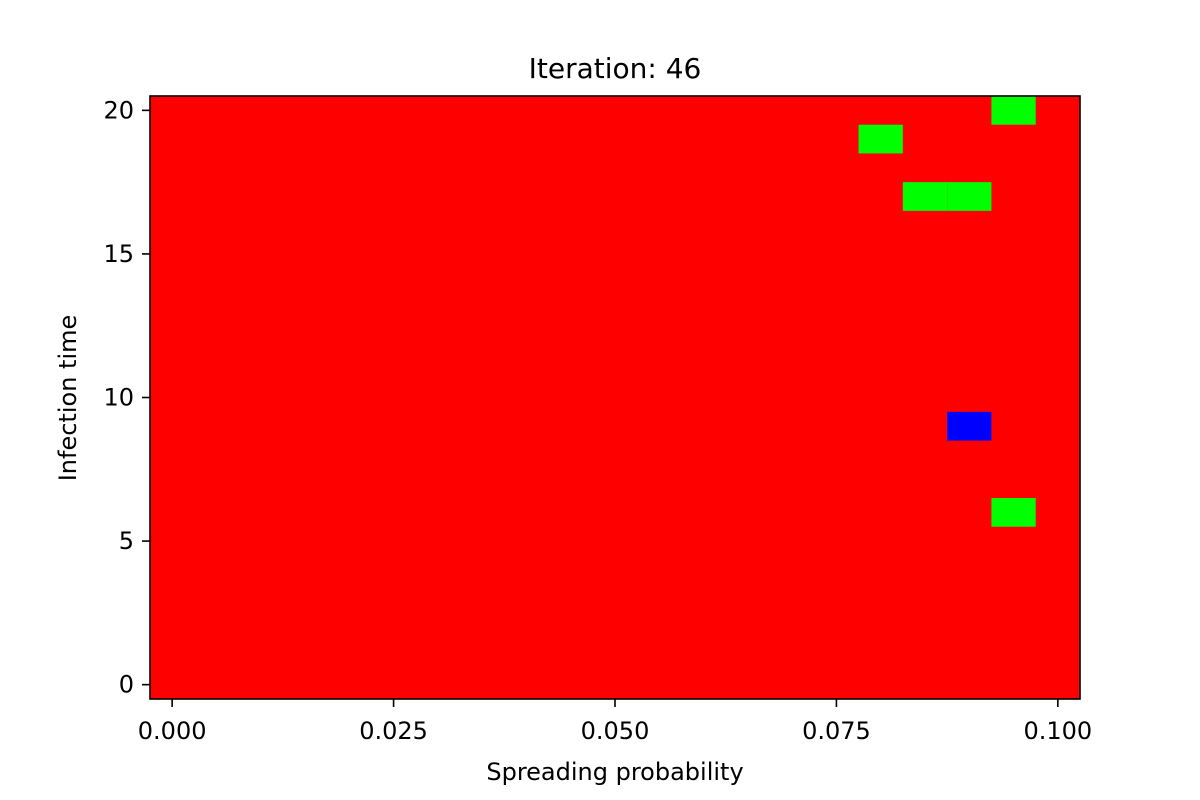 The height and width of the screenshot is (800, 1200). I want to click on x-axis-label: Spreading probability, so click(614, 772).